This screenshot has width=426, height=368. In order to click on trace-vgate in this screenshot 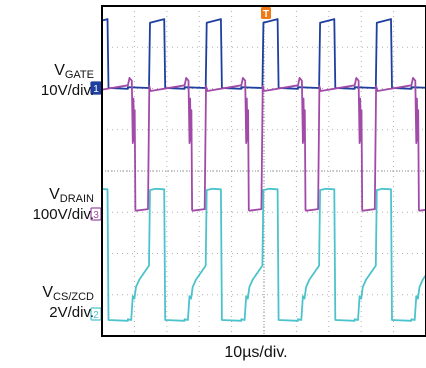, I will do `click(264, 54)`.